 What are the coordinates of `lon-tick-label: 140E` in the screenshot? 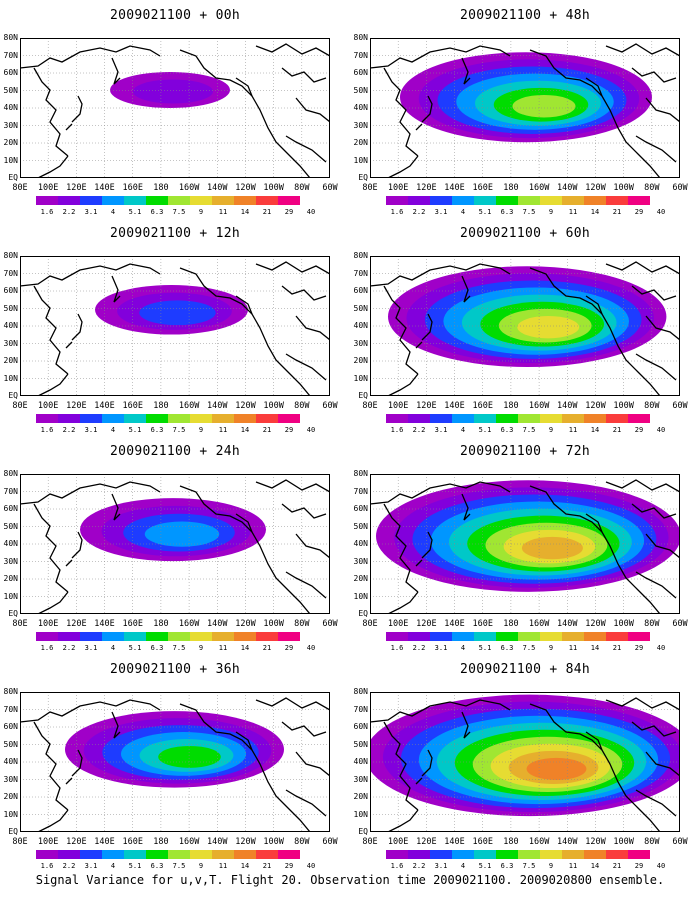 It's located at (104, 842).